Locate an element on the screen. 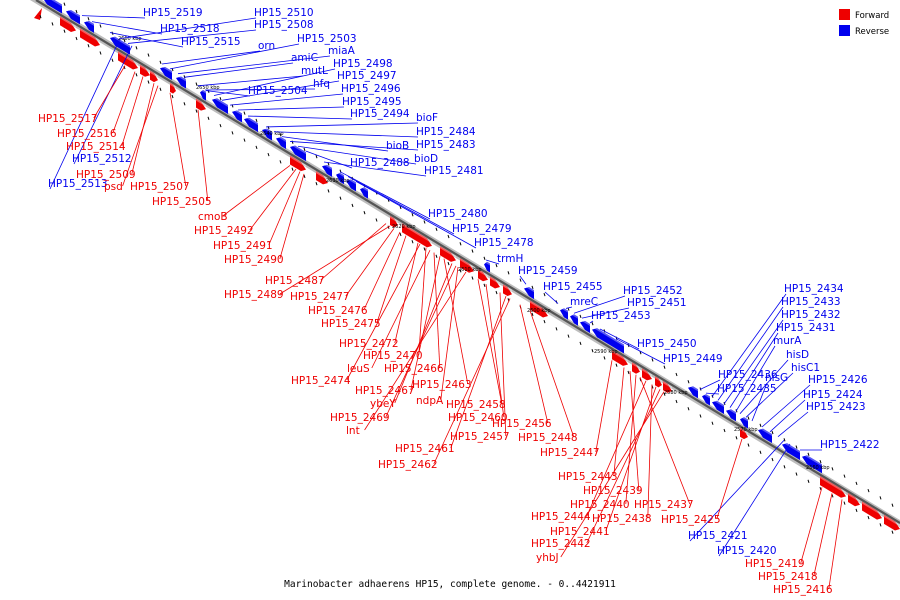  forward-gene-label-27: lnt is located at coordinates (353, 431).